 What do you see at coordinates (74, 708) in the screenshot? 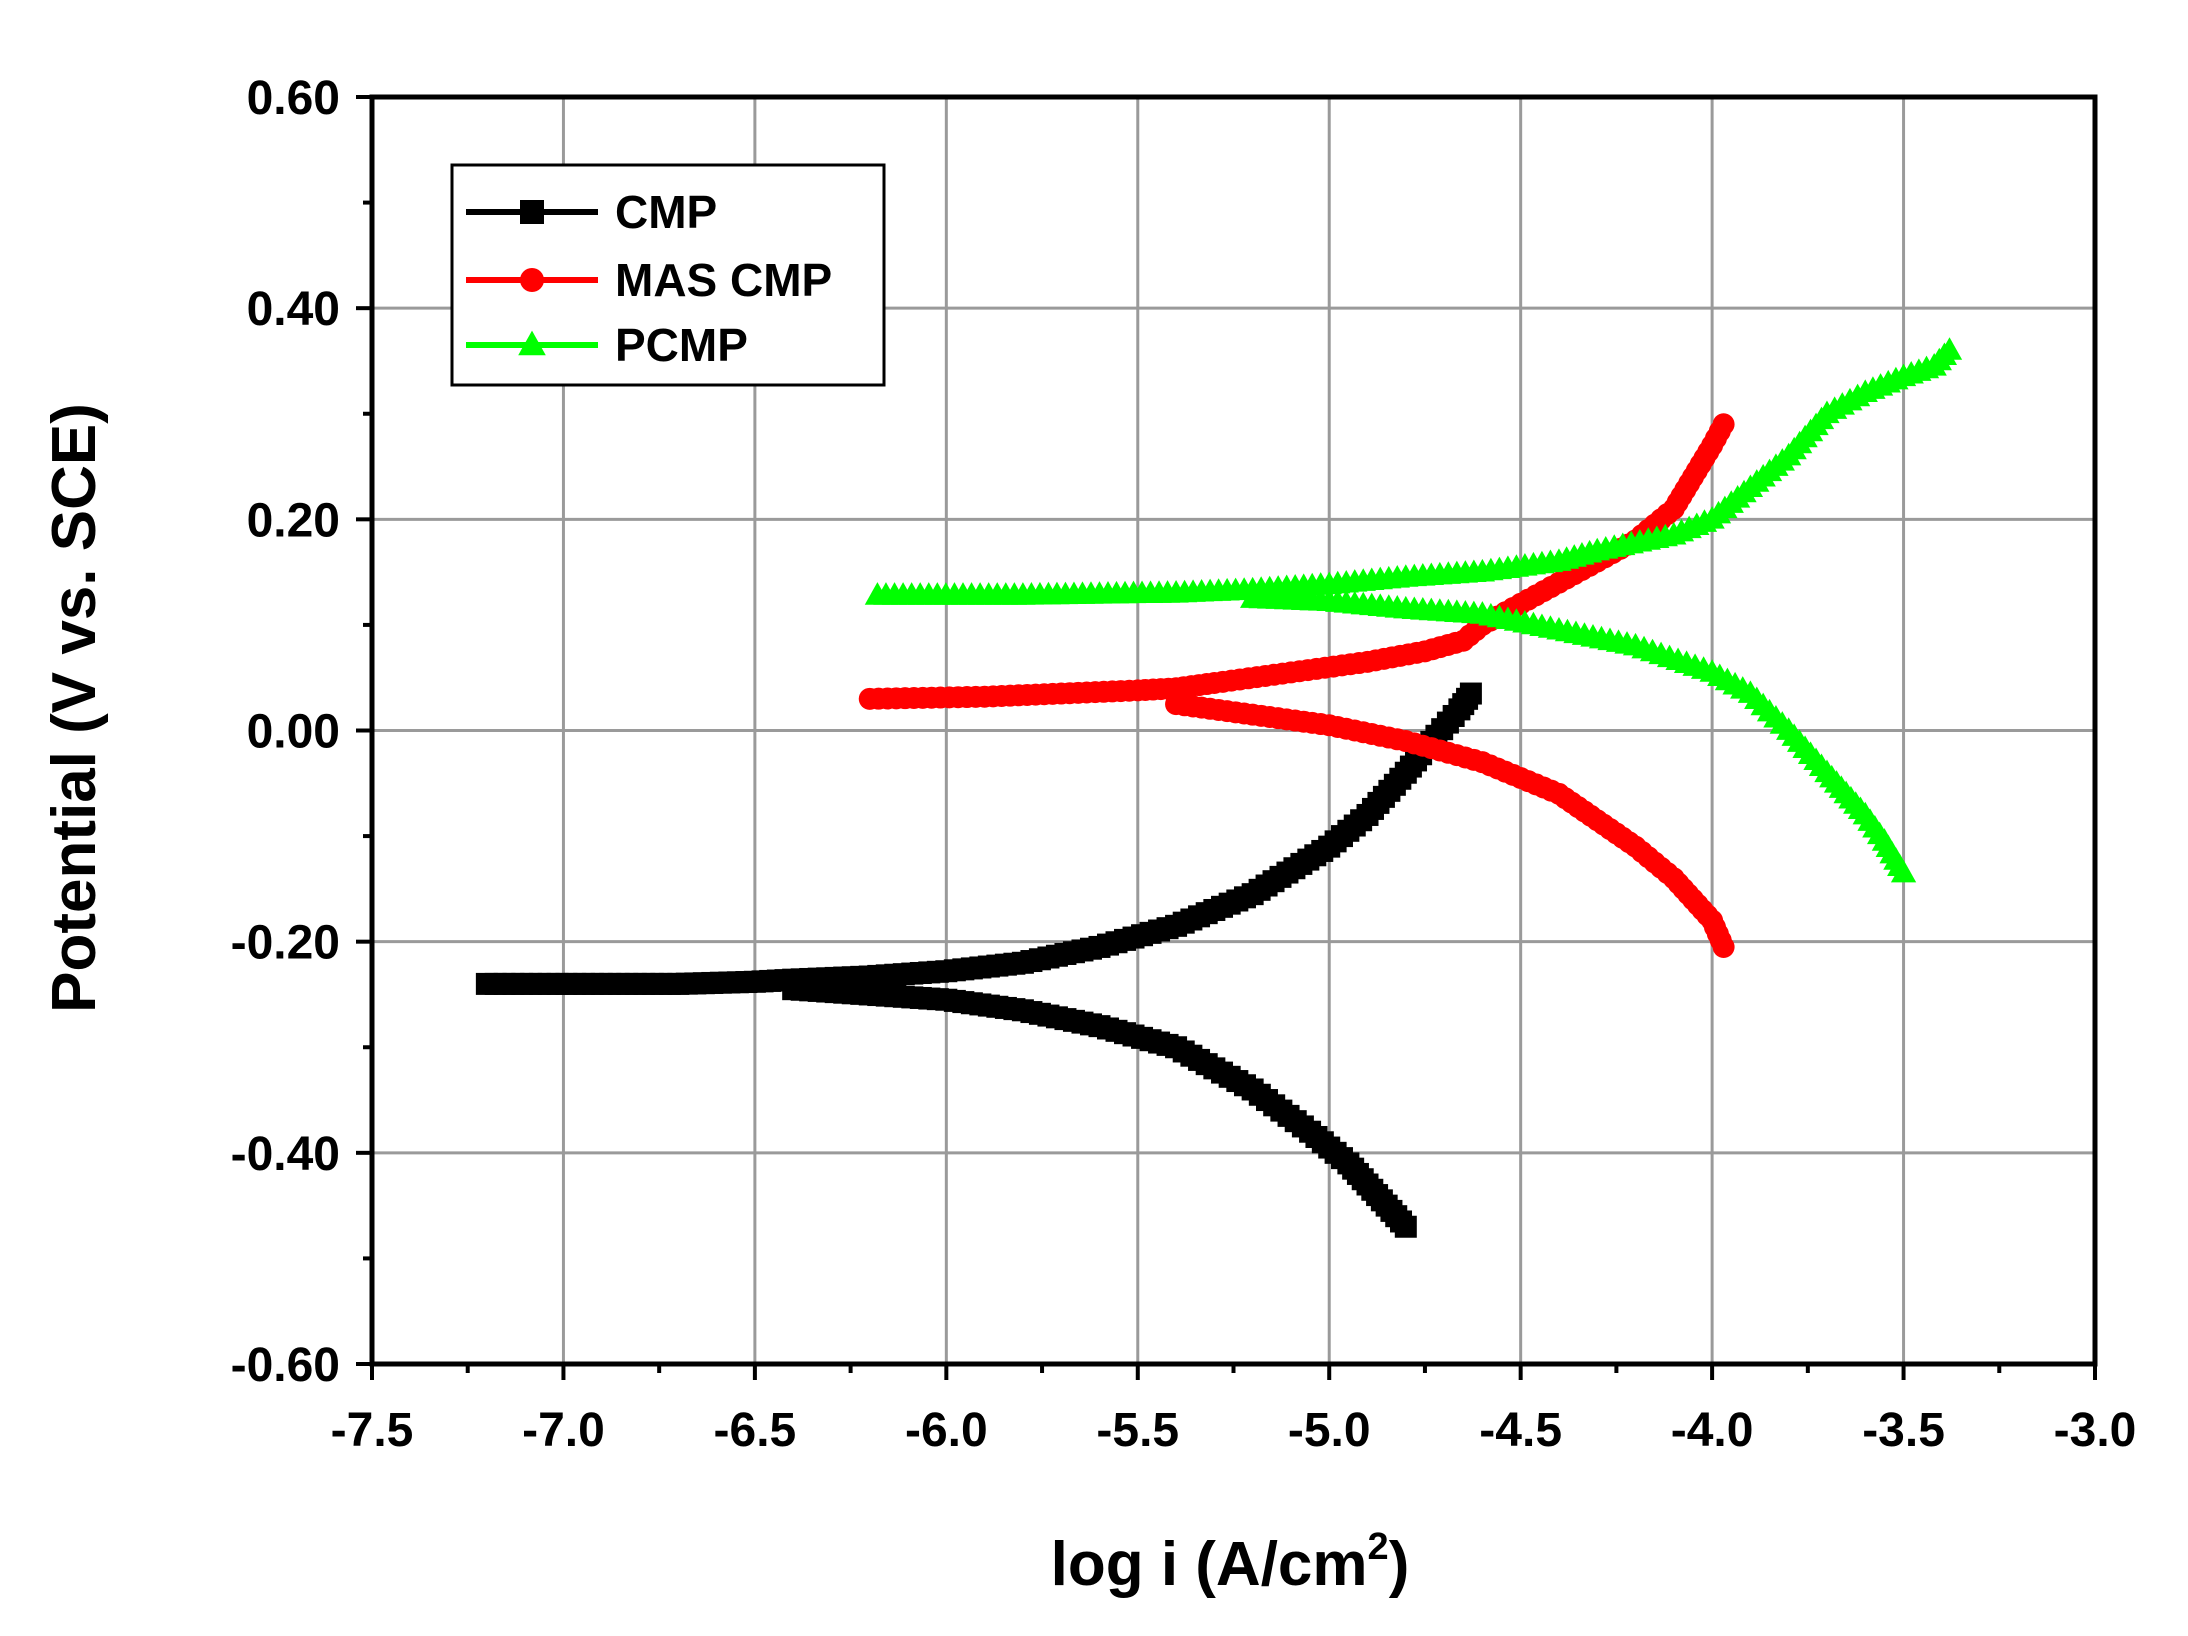
I see `y-axis-title: Potential (V vs. SCE)` at bounding box center [74, 708].